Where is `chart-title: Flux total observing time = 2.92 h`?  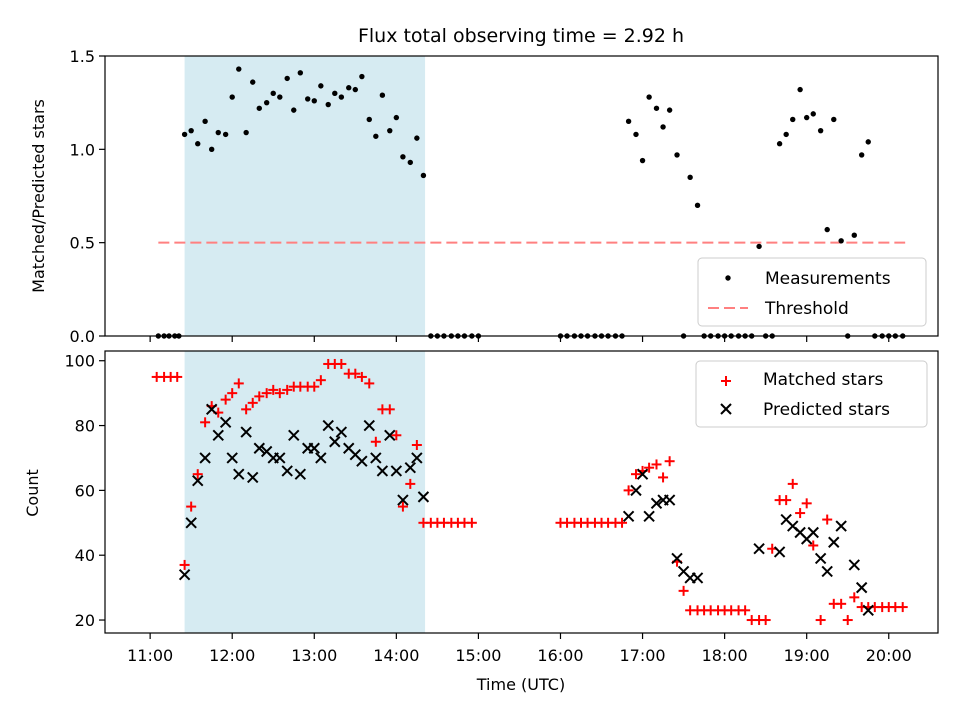 chart-title: Flux total observing time = 2.92 h is located at coordinates (521, 36).